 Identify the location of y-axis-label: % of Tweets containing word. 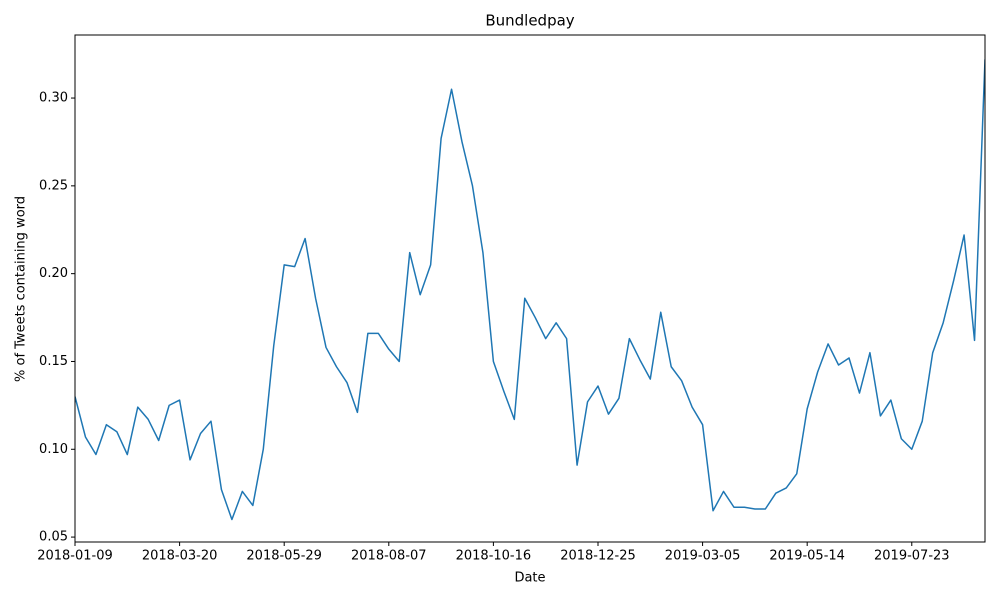
(21, 289).